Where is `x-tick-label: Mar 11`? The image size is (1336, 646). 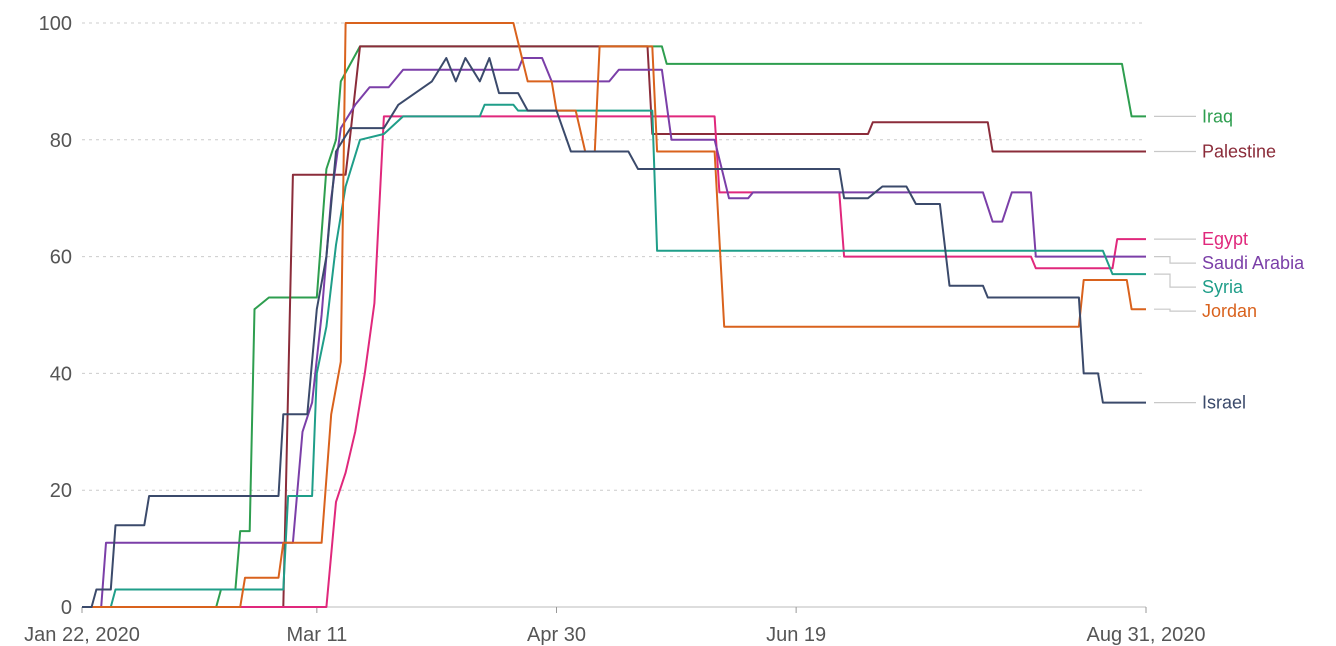
x-tick-label: Mar 11 is located at coordinates (316, 635).